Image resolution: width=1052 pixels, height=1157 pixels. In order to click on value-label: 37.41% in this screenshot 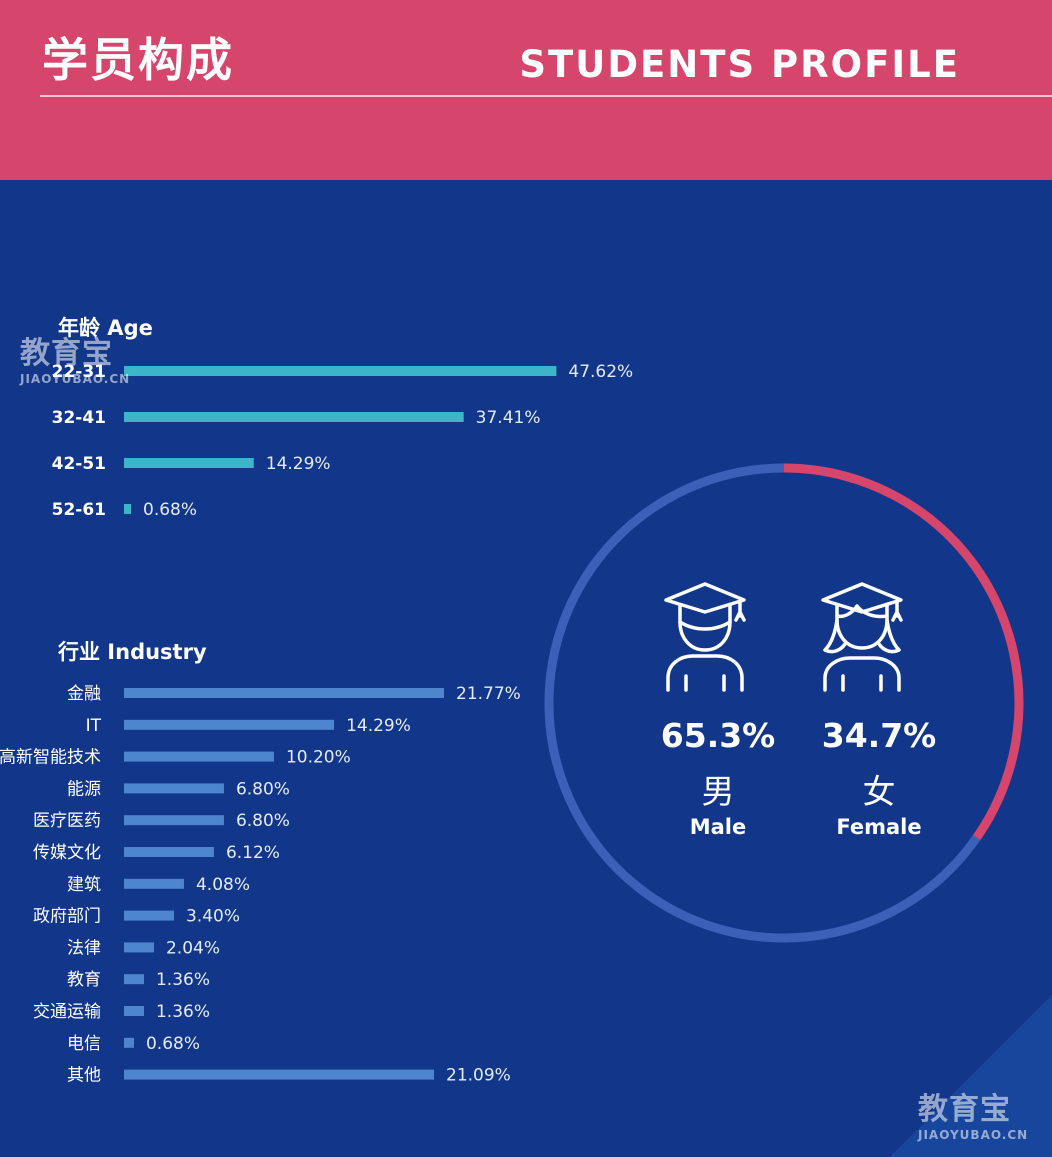, I will do `click(508, 418)`.